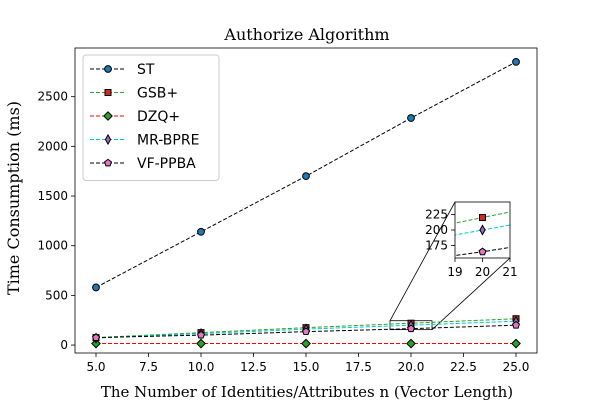 Image resolution: width=600 pixels, height=405 pixels. What do you see at coordinates (411, 367) in the screenshot?
I see `x-tick-label: 20.0` at bounding box center [411, 367].